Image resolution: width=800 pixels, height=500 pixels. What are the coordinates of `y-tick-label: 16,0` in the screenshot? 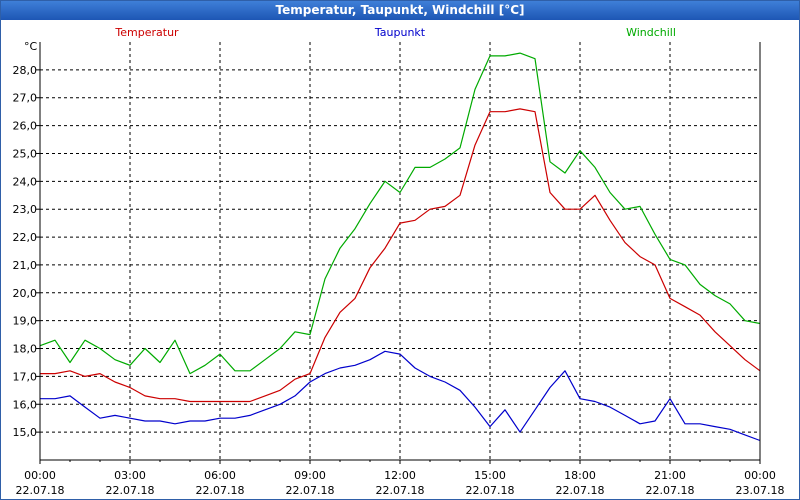 It's located at (25, 404).